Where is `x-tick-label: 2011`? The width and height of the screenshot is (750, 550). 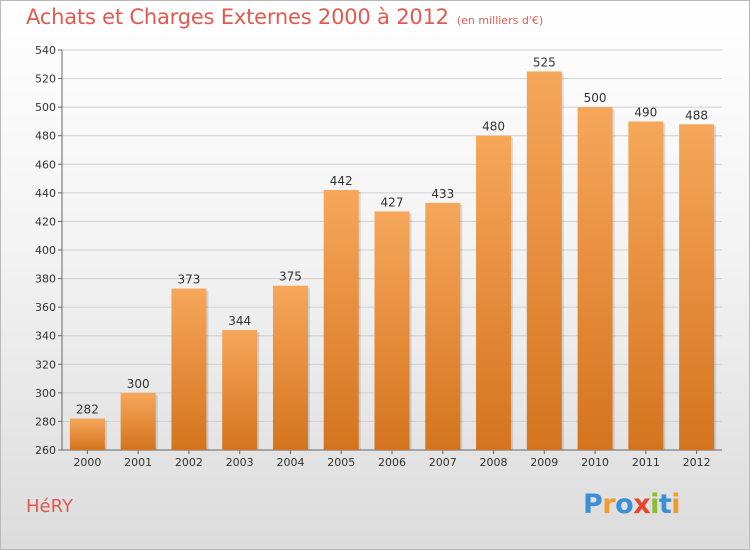 x-tick-label: 2011 is located at coordinates (646, 462).